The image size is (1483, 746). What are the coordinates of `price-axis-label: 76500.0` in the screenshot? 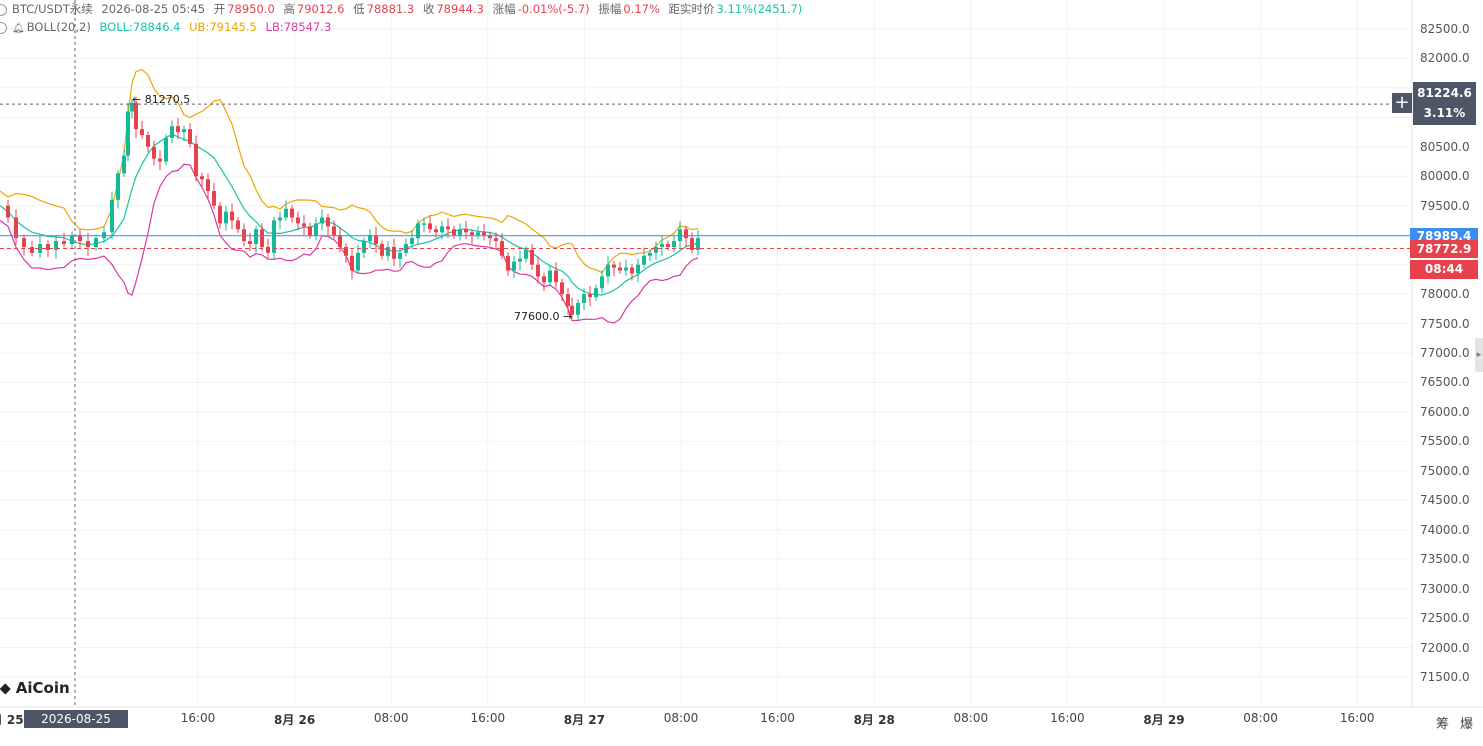 It's located at (1445, 382).